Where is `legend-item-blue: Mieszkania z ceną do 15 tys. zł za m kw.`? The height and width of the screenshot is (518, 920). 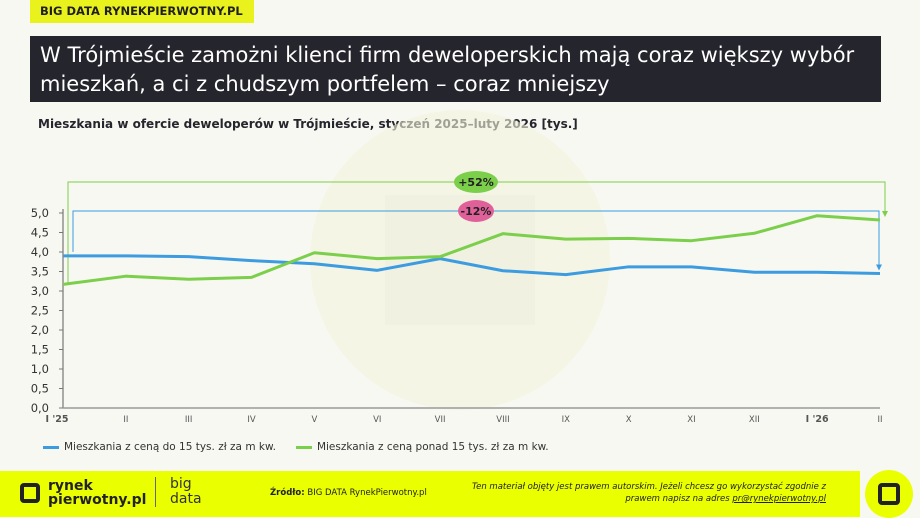 legend-item-blue: Mieszkania z ceną do 15 tys. zł za m kw. is located at coordinates (159, 447).